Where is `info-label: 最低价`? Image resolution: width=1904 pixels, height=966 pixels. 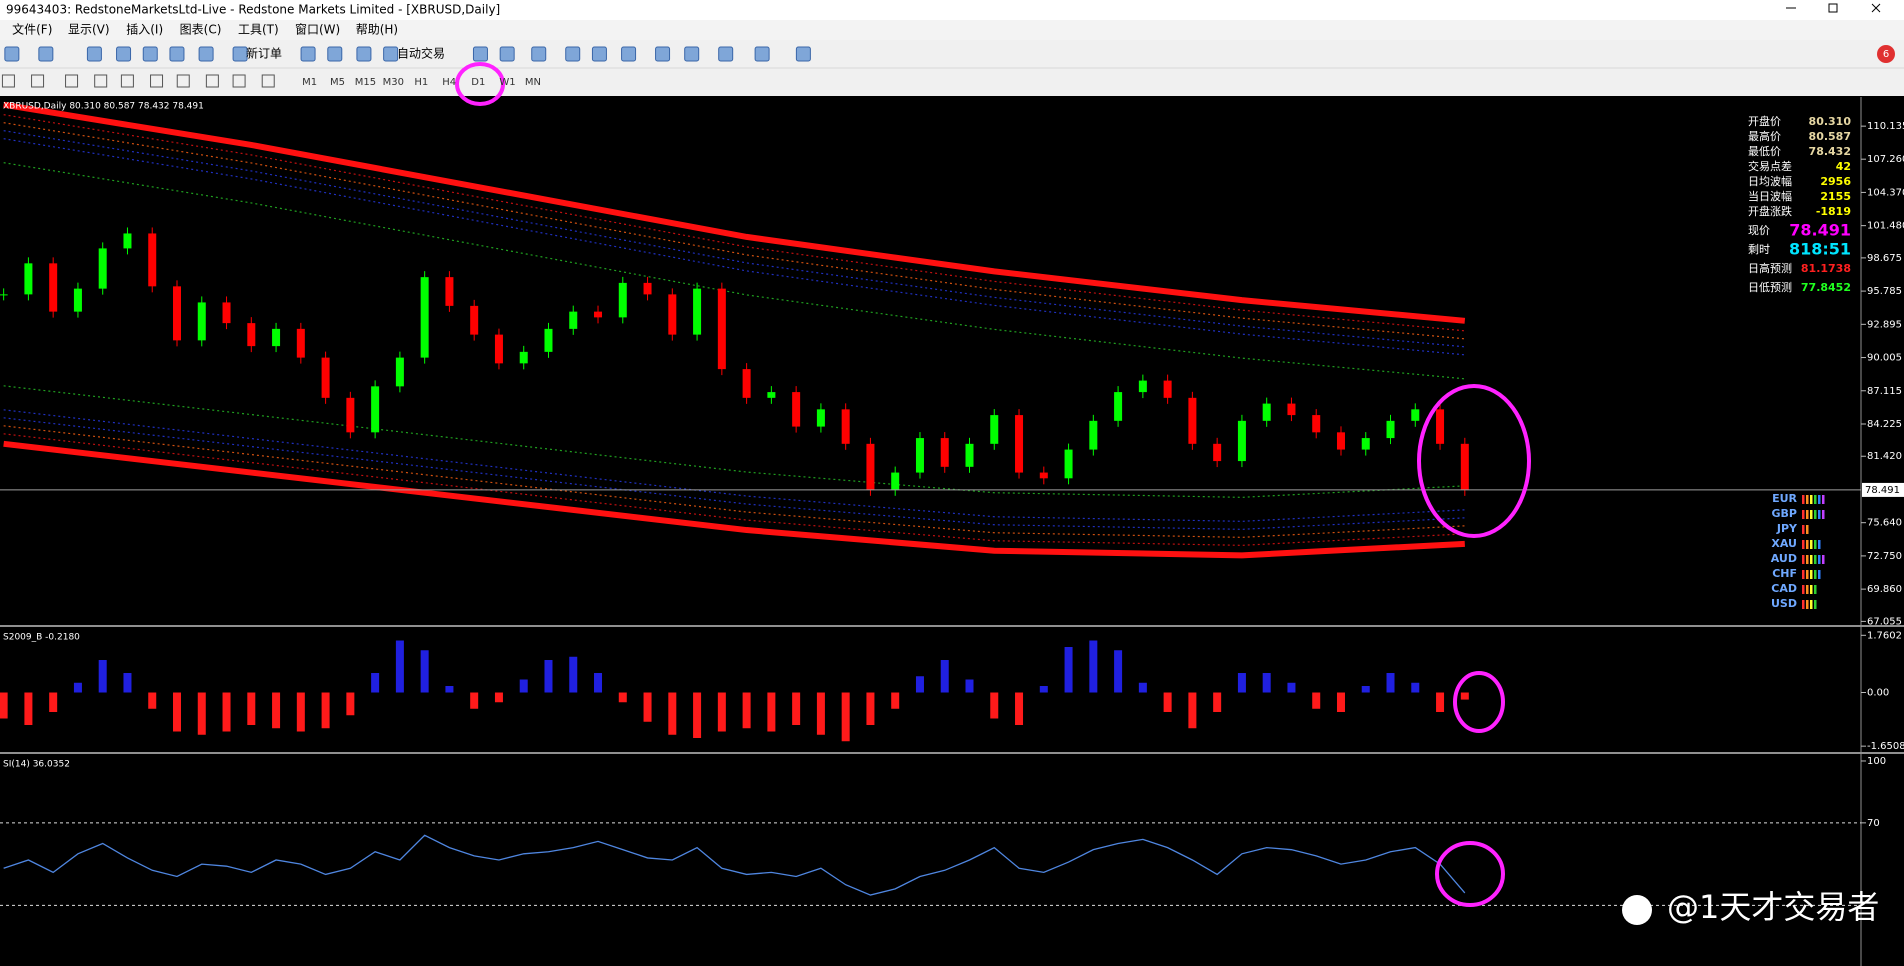 info-label: 最低价 is located at coordinates (1764, 151).